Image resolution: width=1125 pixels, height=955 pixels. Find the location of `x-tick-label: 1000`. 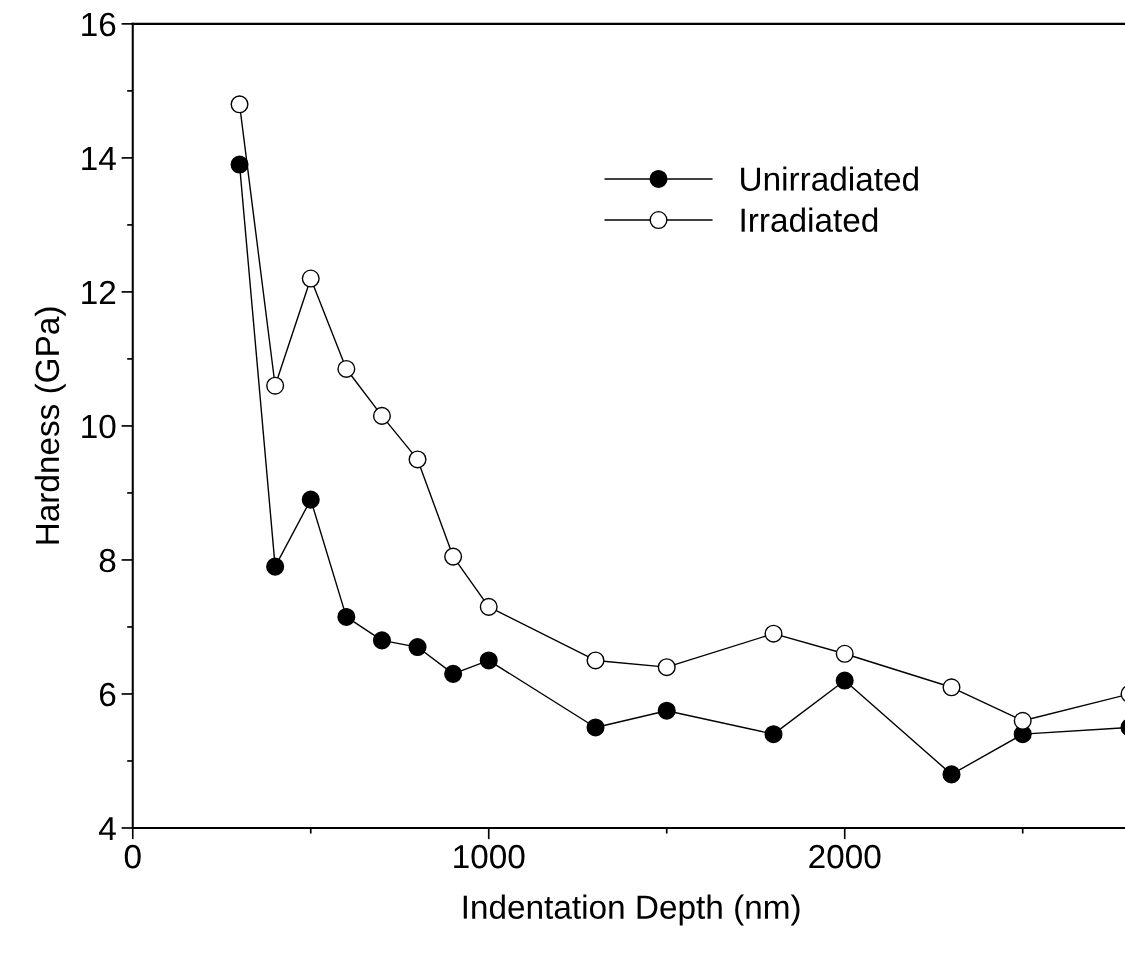

x-tick-label: 1000 is located at coordinates (489, 856).